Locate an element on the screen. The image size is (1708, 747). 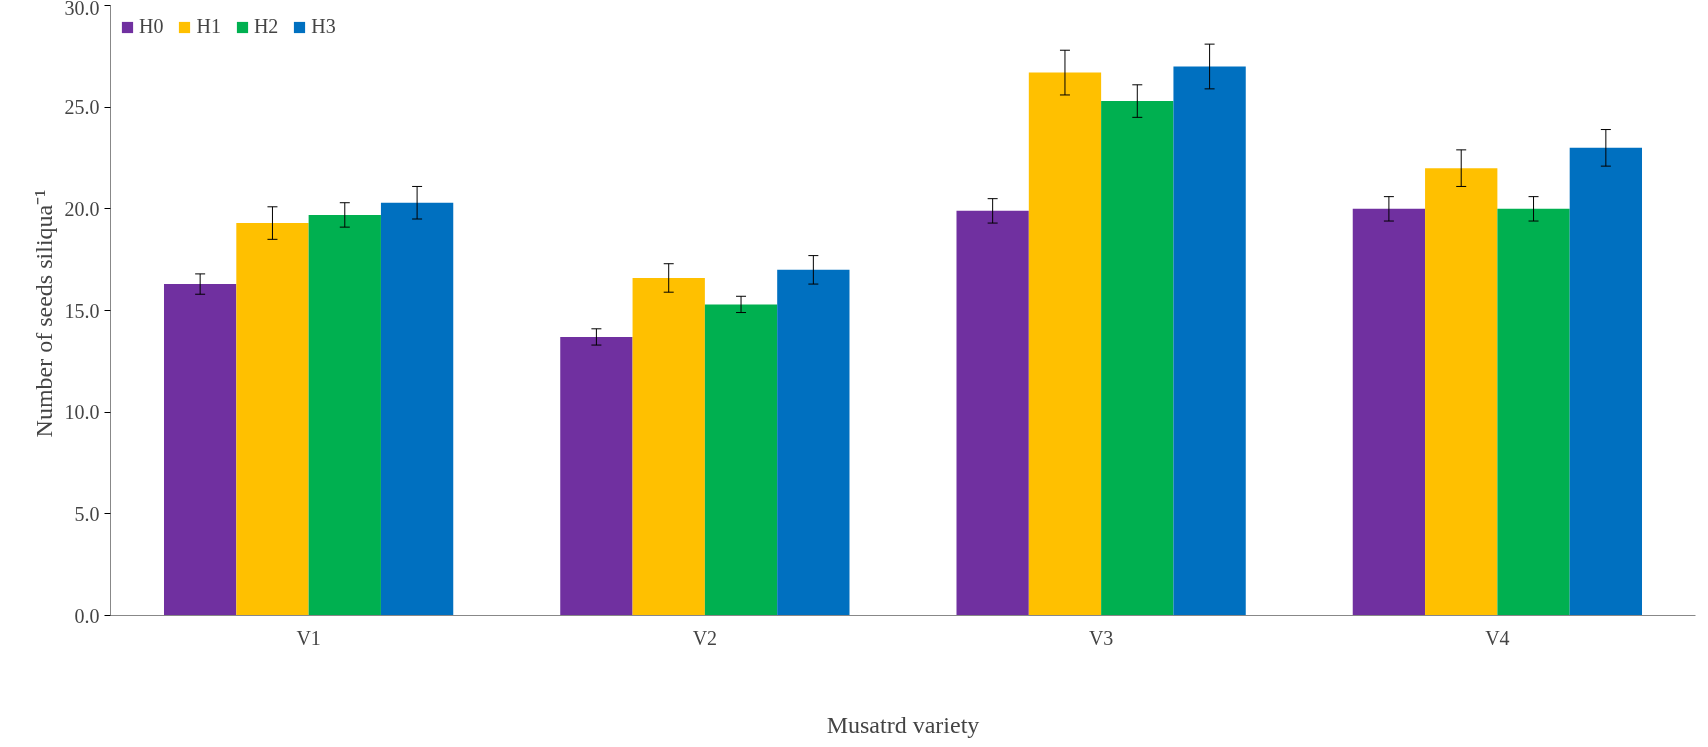
x-tick-label: V4 is located at coordinates (1497, 637).